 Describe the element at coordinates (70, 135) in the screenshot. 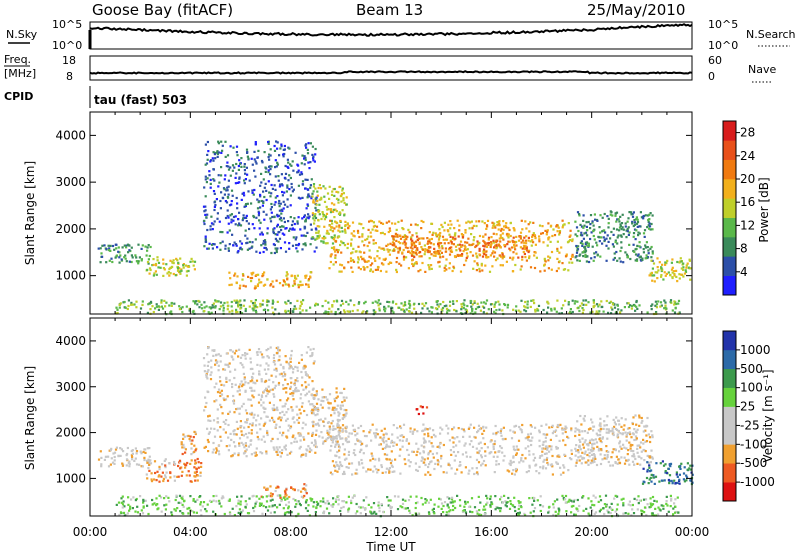

I see `ytick-label: 4000` at that location.